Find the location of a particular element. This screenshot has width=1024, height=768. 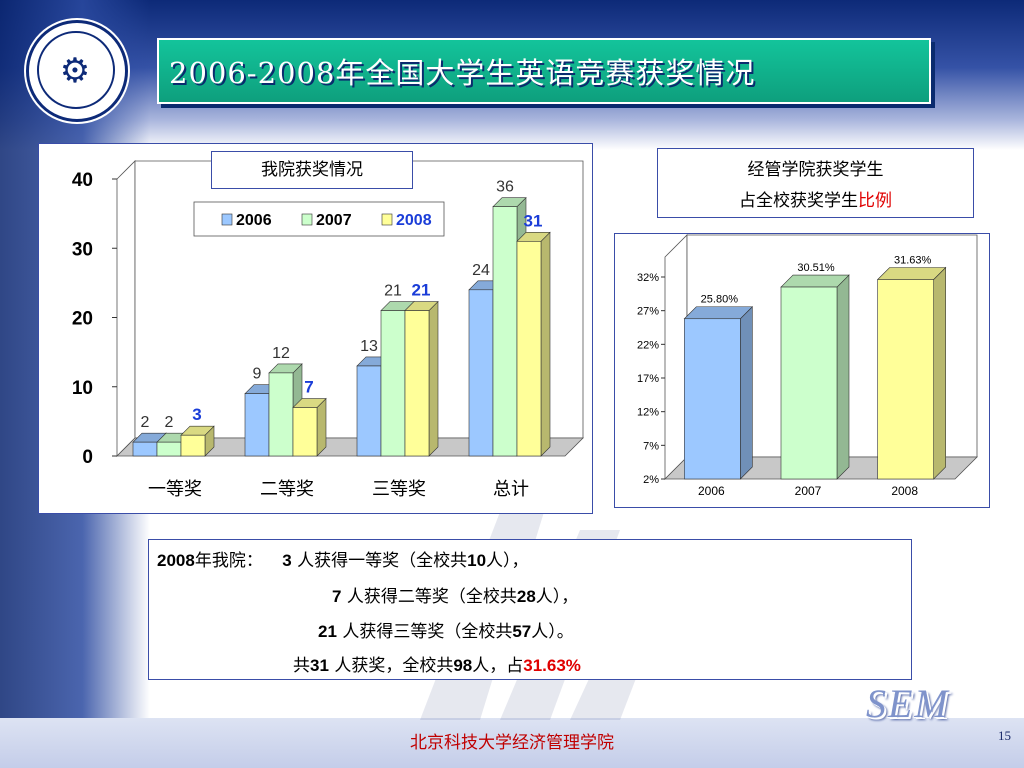

chart1-data-label: 36 is located at coordinates (505, 187).